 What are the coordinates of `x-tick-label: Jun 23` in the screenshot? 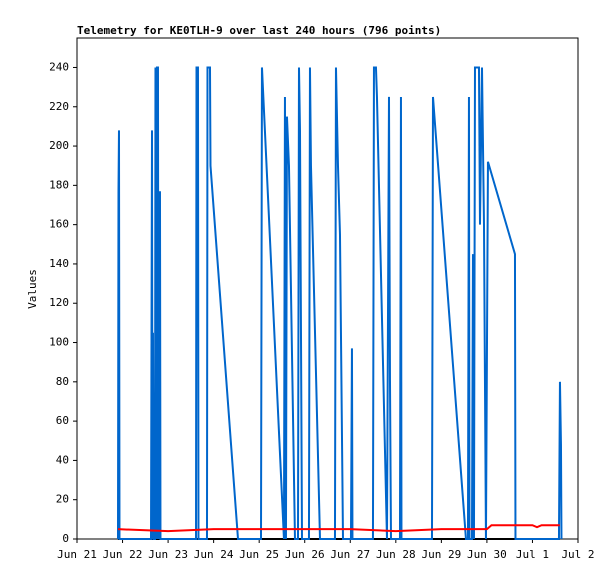 It's located at (168, 554).